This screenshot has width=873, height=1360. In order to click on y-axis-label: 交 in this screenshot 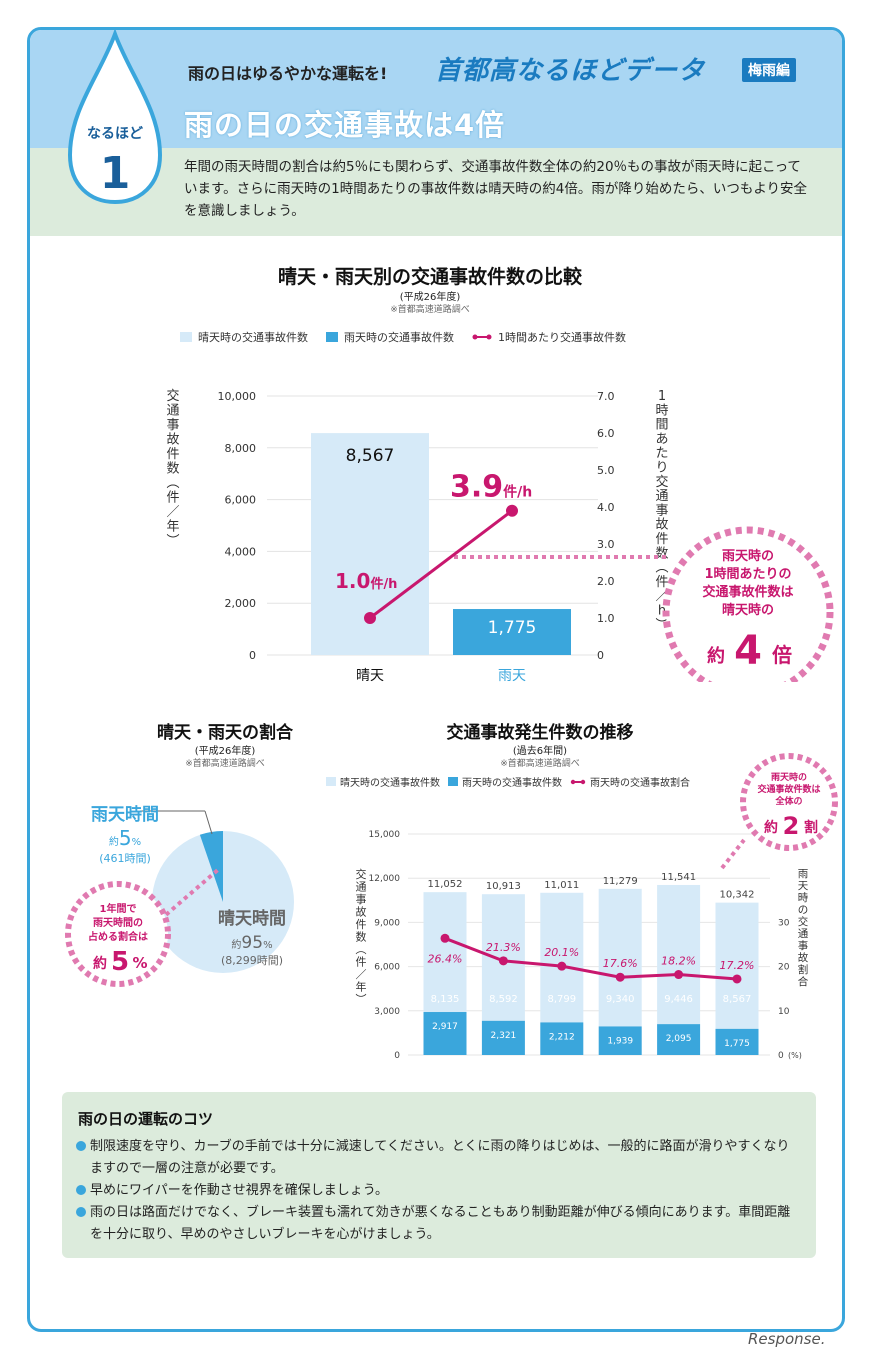, I will do `click(361, 874)`.